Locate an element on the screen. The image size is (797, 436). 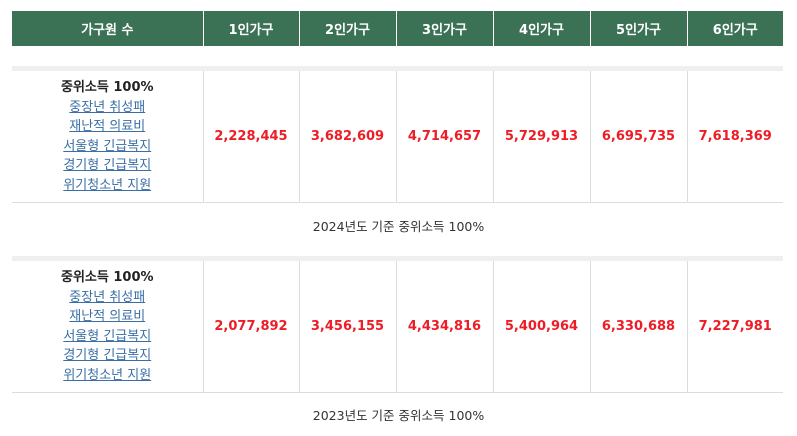
value-4-person: 5,729,913 is located at coordinates (541, 137).